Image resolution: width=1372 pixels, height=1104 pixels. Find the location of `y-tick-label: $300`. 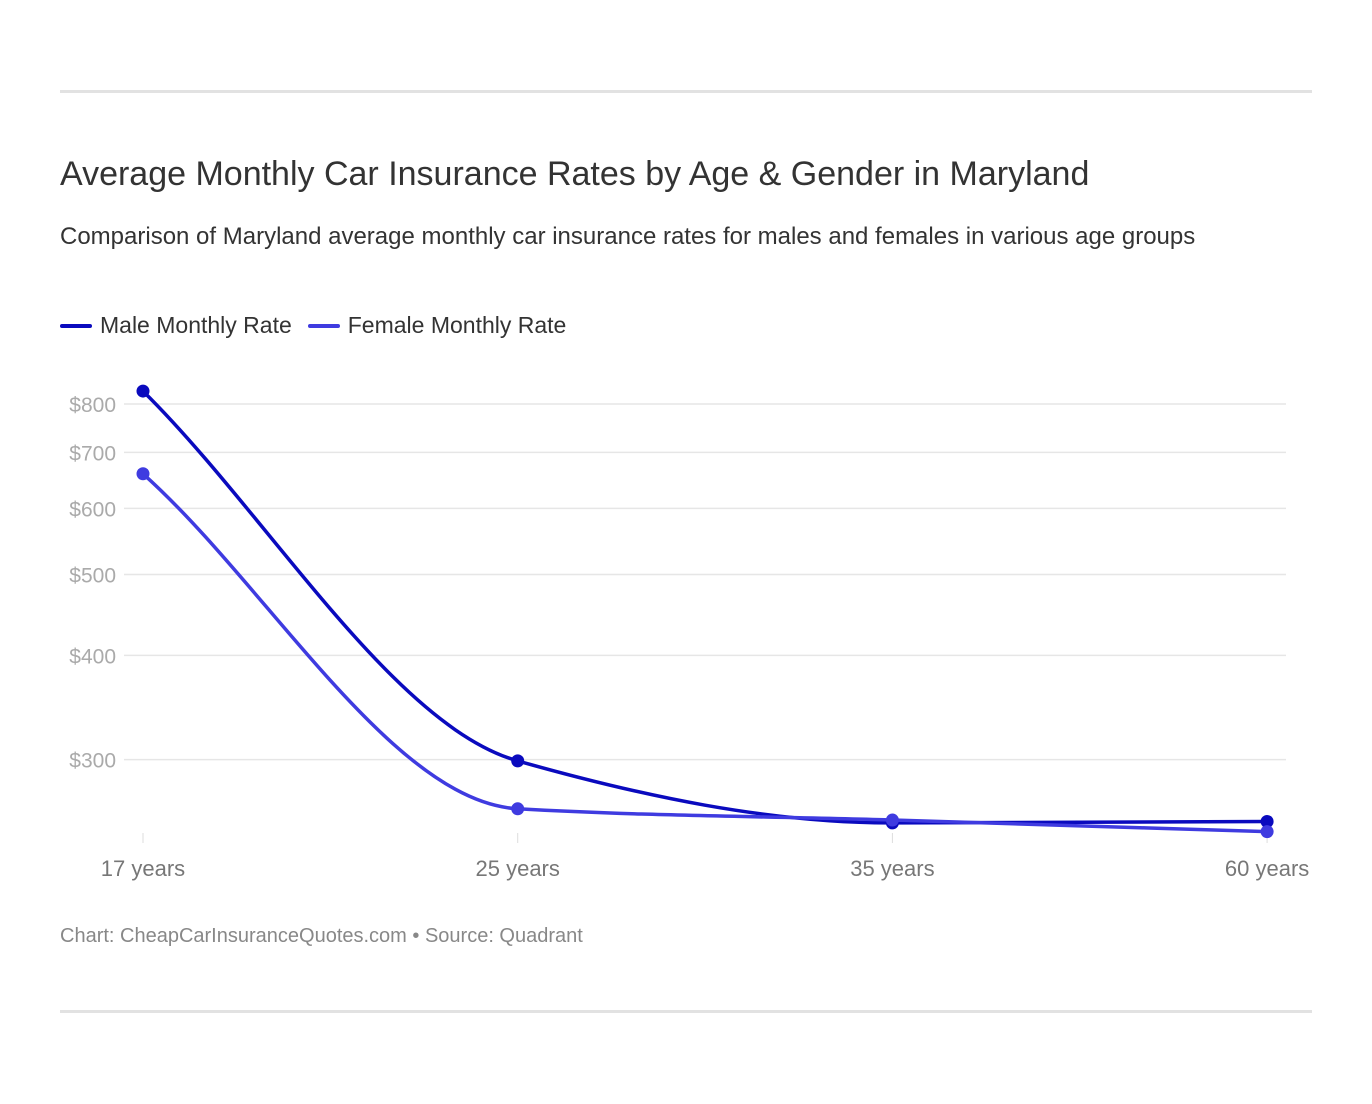

y-tick-label: $300 is located at coordinates (92, 761).